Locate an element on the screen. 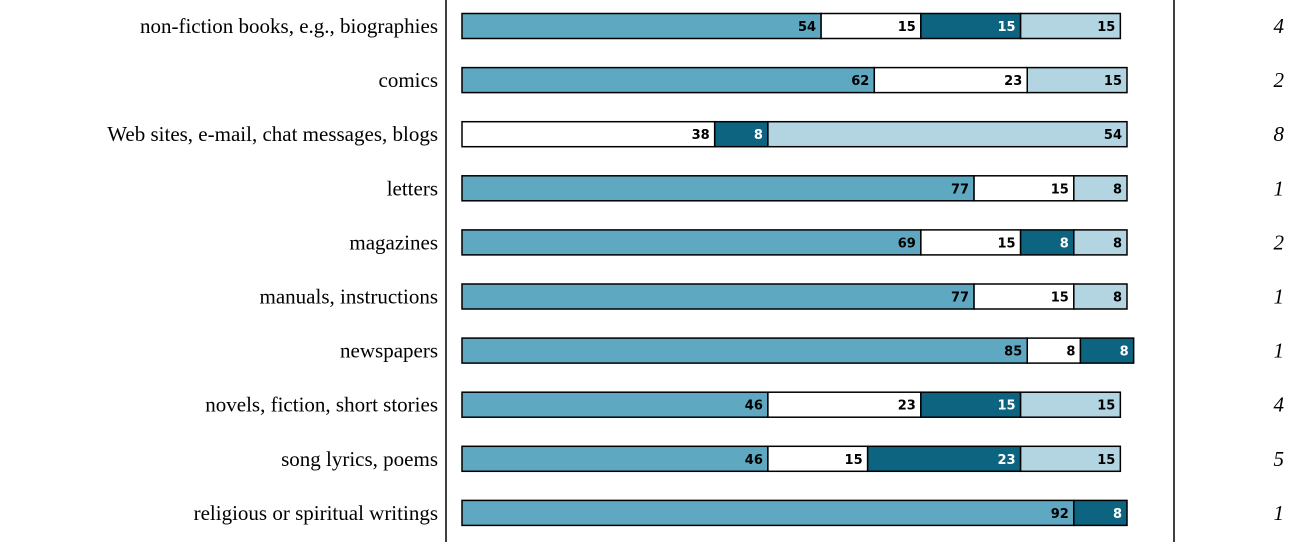  category-label: novels, fiction, short stories is located at coordinates (321, 405).